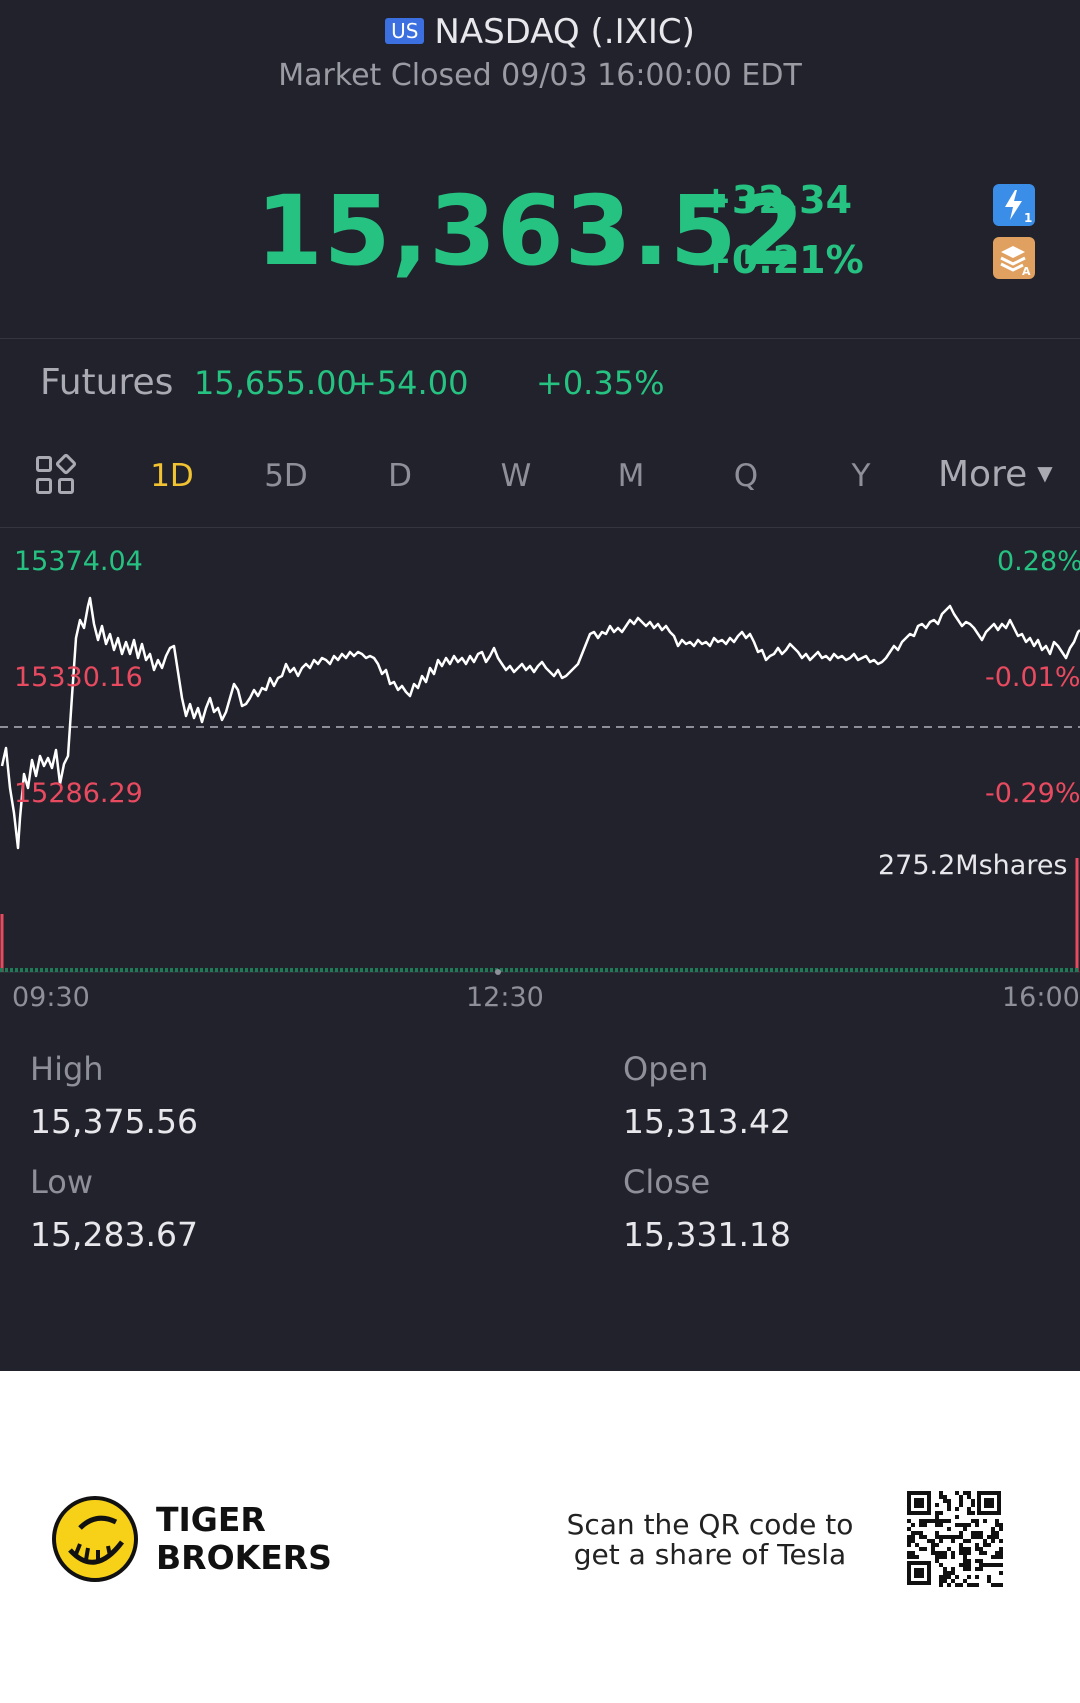  What do you see at coordinates (62, 1182) in the screenshot?
I see `low-label: Low` at bounding box center [62, 1182].